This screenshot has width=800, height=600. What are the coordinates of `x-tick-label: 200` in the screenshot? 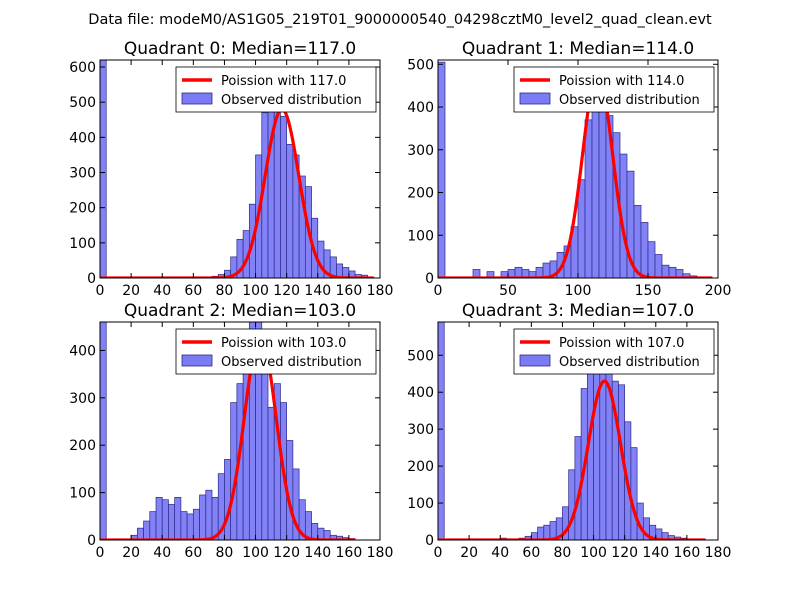 It's located at (718, 291).